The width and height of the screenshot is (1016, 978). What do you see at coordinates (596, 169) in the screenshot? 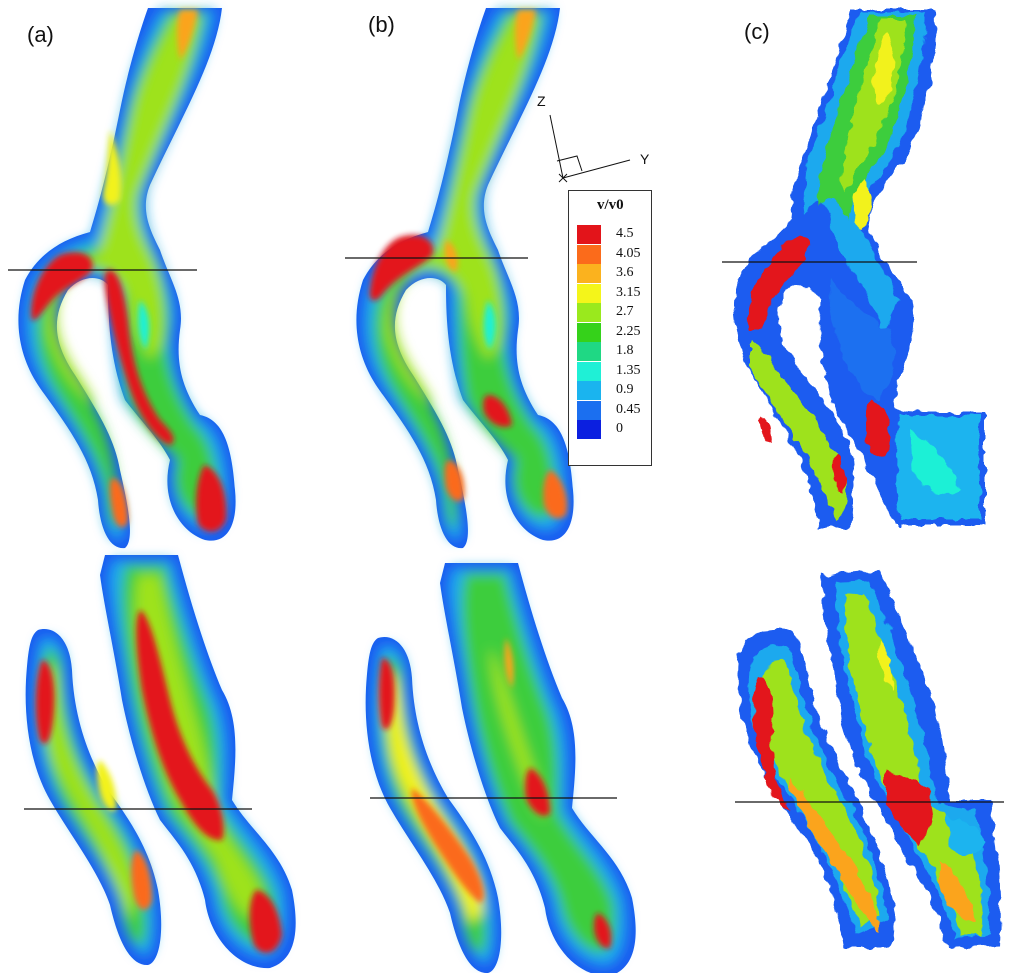
I see `y-axis` at bounding box center [596, 169].